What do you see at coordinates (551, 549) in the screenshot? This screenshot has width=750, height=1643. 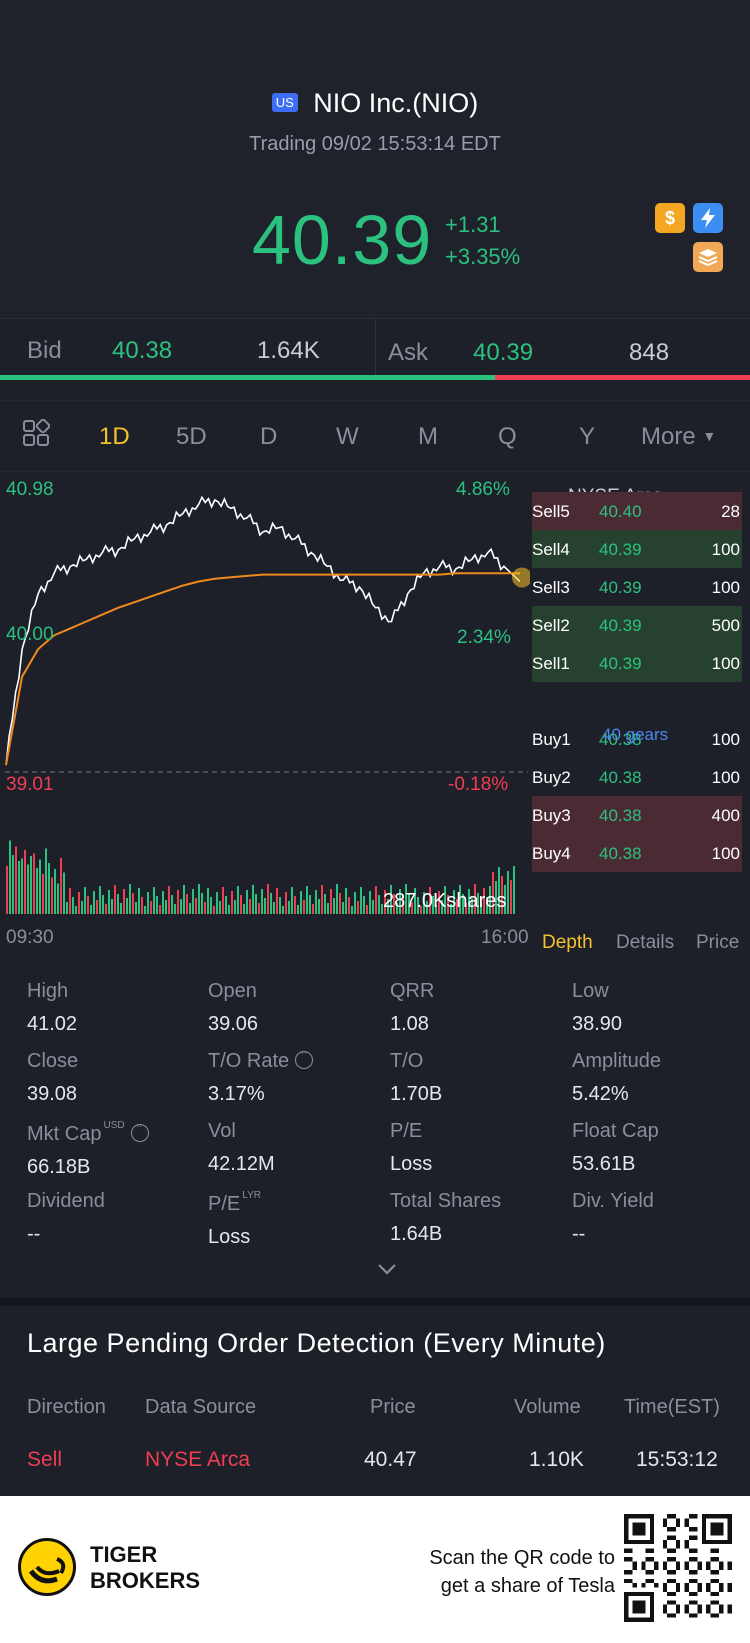 I see `sell-level-label: Sell4` at bounding box center [551, 549].